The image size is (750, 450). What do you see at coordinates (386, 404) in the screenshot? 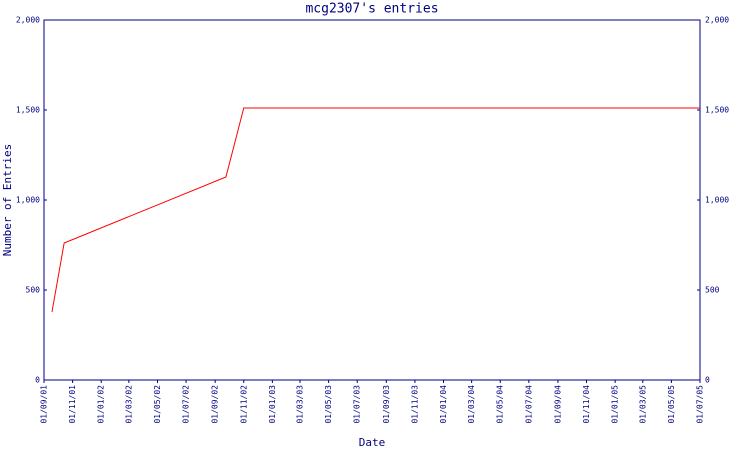
I see `x-tick-label: 01/09/03` at bounding box center [386, 404].